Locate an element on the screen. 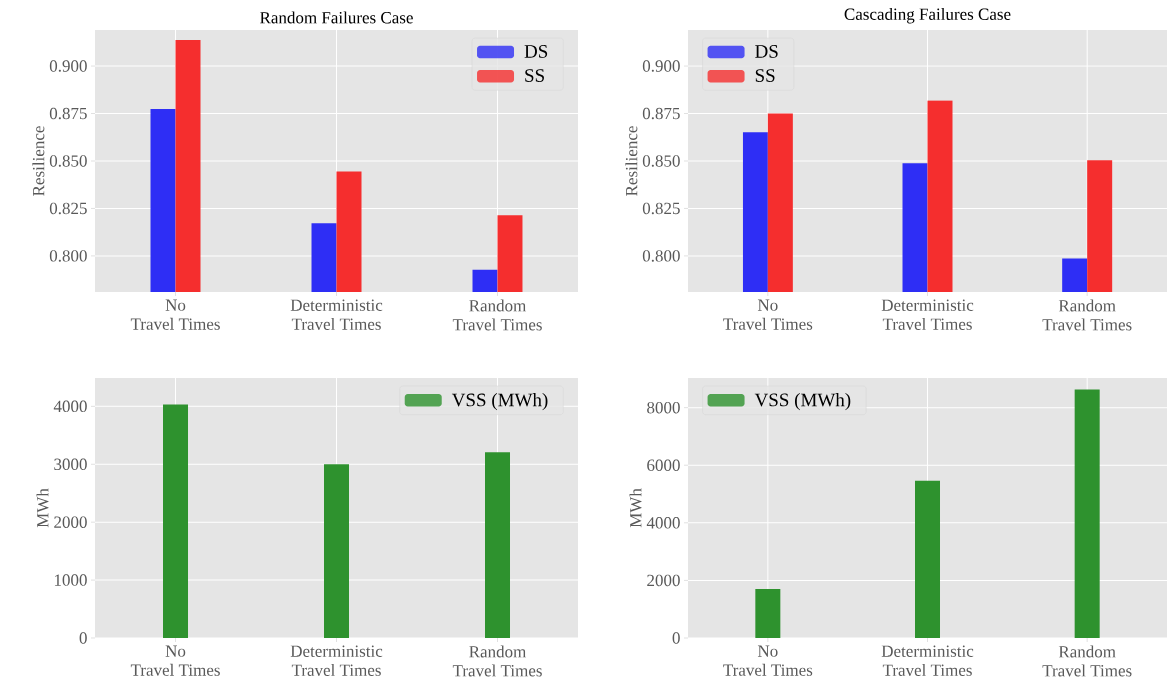 Image resolution: width=1167 pixels, height=700 pixels. chart-title: Cascading Failures Case is located at coordinates (927, 15).